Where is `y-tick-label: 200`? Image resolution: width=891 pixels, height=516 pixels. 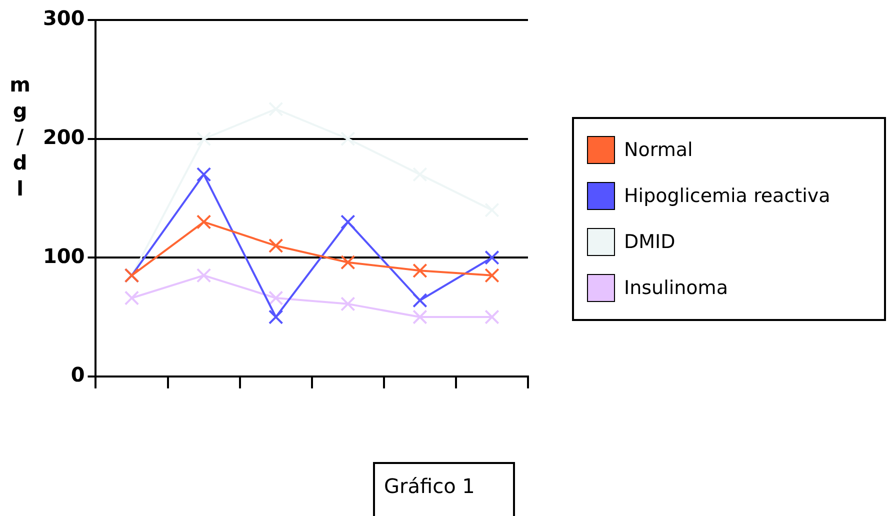
y-tick-label: 200 is located at coordinates (64, 137).